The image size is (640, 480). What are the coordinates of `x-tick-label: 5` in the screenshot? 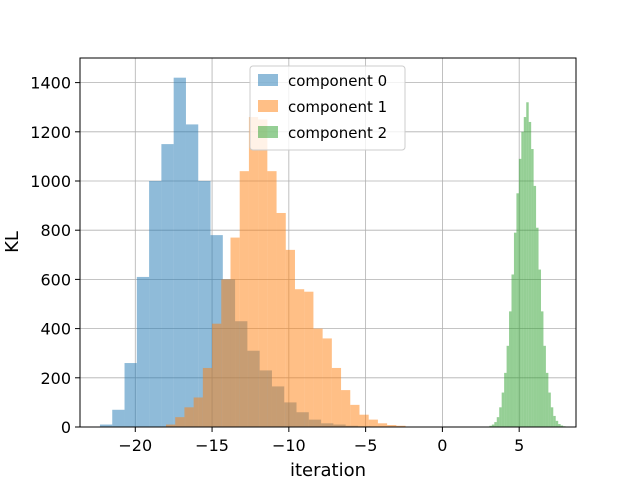 It's located at (519, 445).